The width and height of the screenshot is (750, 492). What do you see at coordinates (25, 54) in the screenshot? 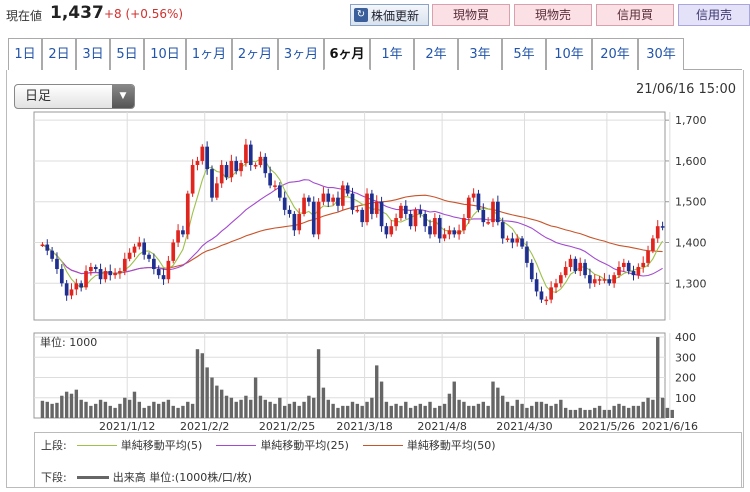
I see `tab-period-0: 1日` at bounding box center [25, 54].